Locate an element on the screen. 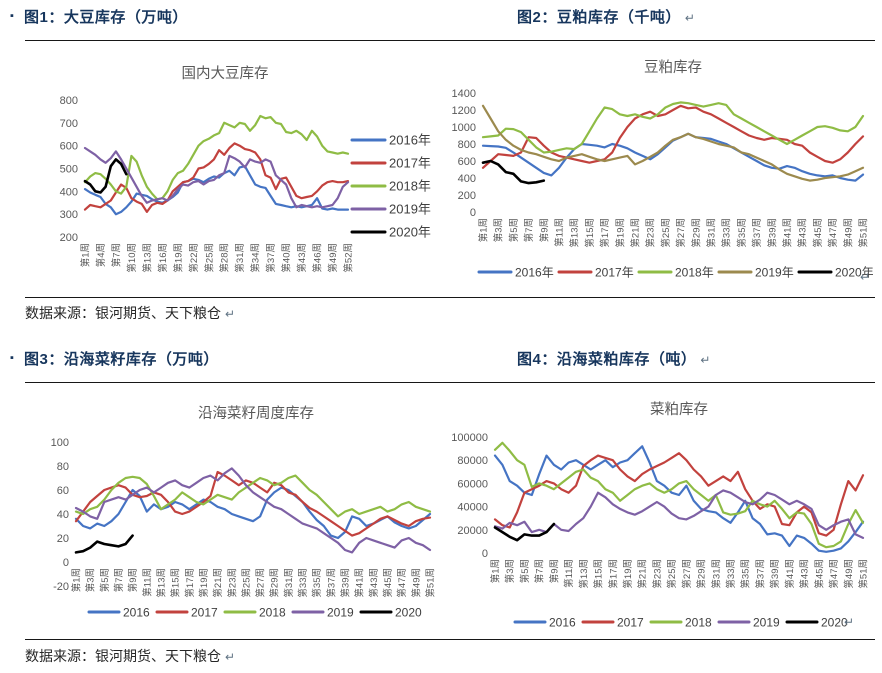  svg-text: 20 is located at coordinates (63, 539).